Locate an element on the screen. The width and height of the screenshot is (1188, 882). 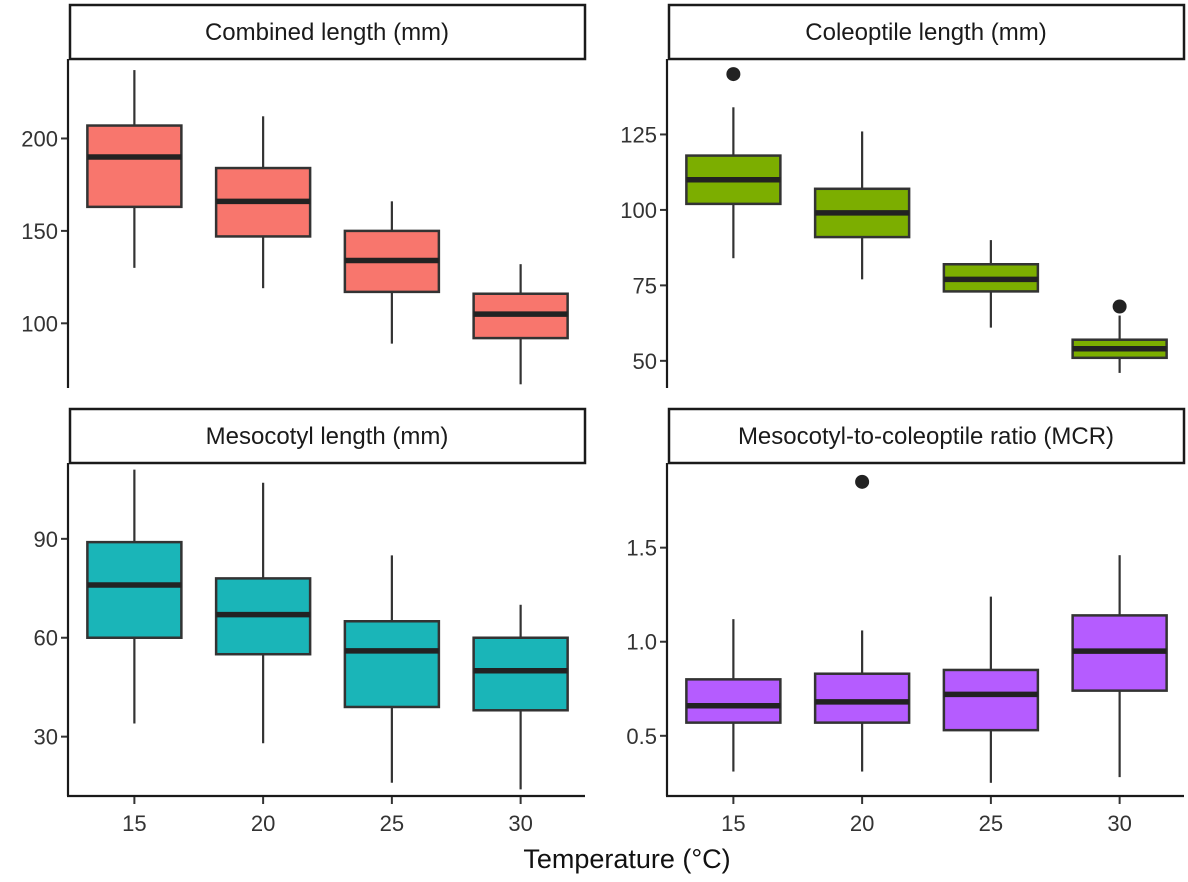
boxes-mesocotyl-length is located at coordinates (327, 629).